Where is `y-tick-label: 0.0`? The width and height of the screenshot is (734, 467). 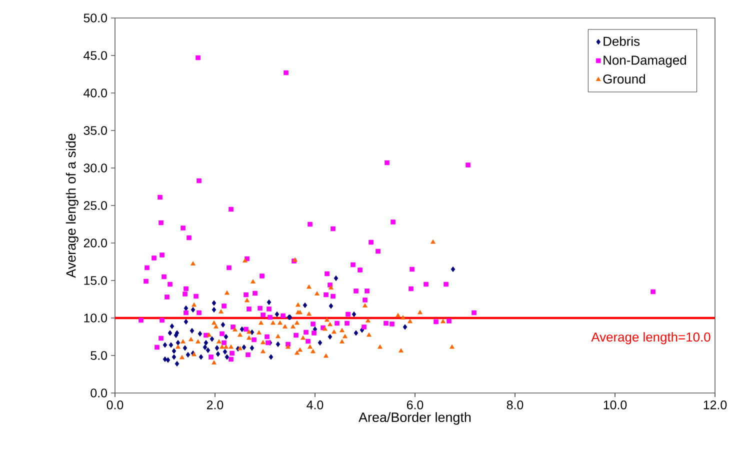
y-tick-label: 0.0 is located at coordinates (99, 393).